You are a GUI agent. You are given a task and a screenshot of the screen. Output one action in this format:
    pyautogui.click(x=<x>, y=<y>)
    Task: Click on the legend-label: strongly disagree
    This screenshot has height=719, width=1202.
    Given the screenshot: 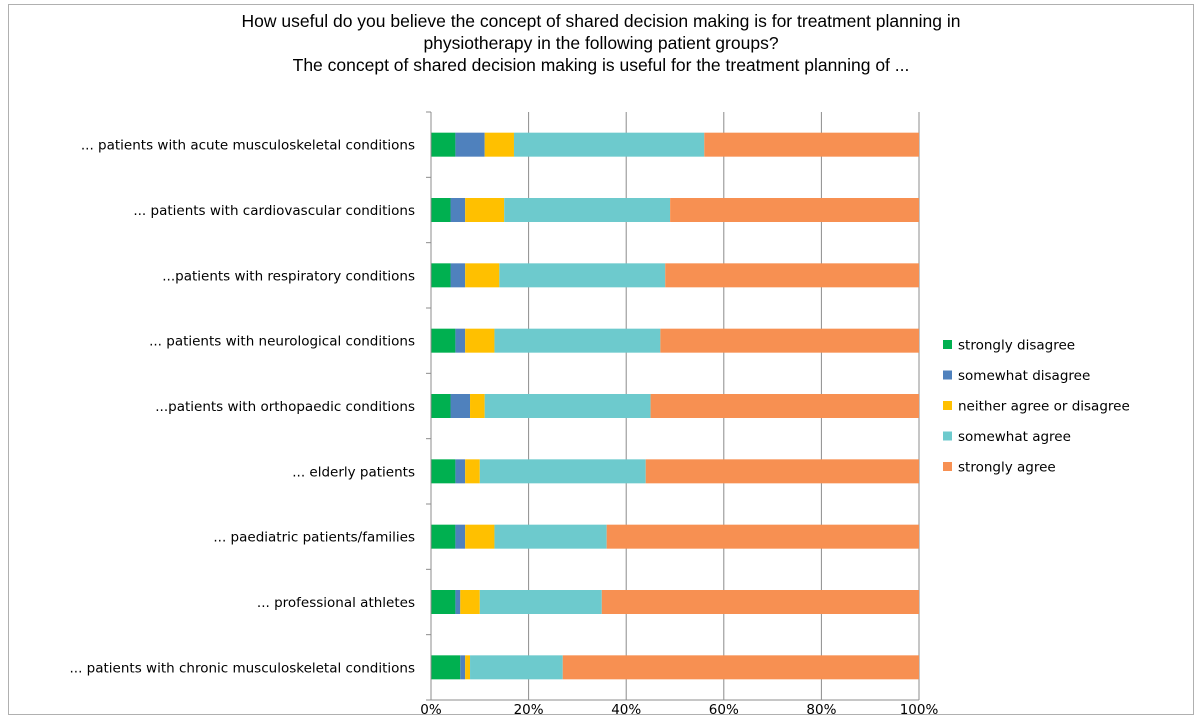 What is the action you would take?
    pyautogui.click(x=1016, y=346)
    